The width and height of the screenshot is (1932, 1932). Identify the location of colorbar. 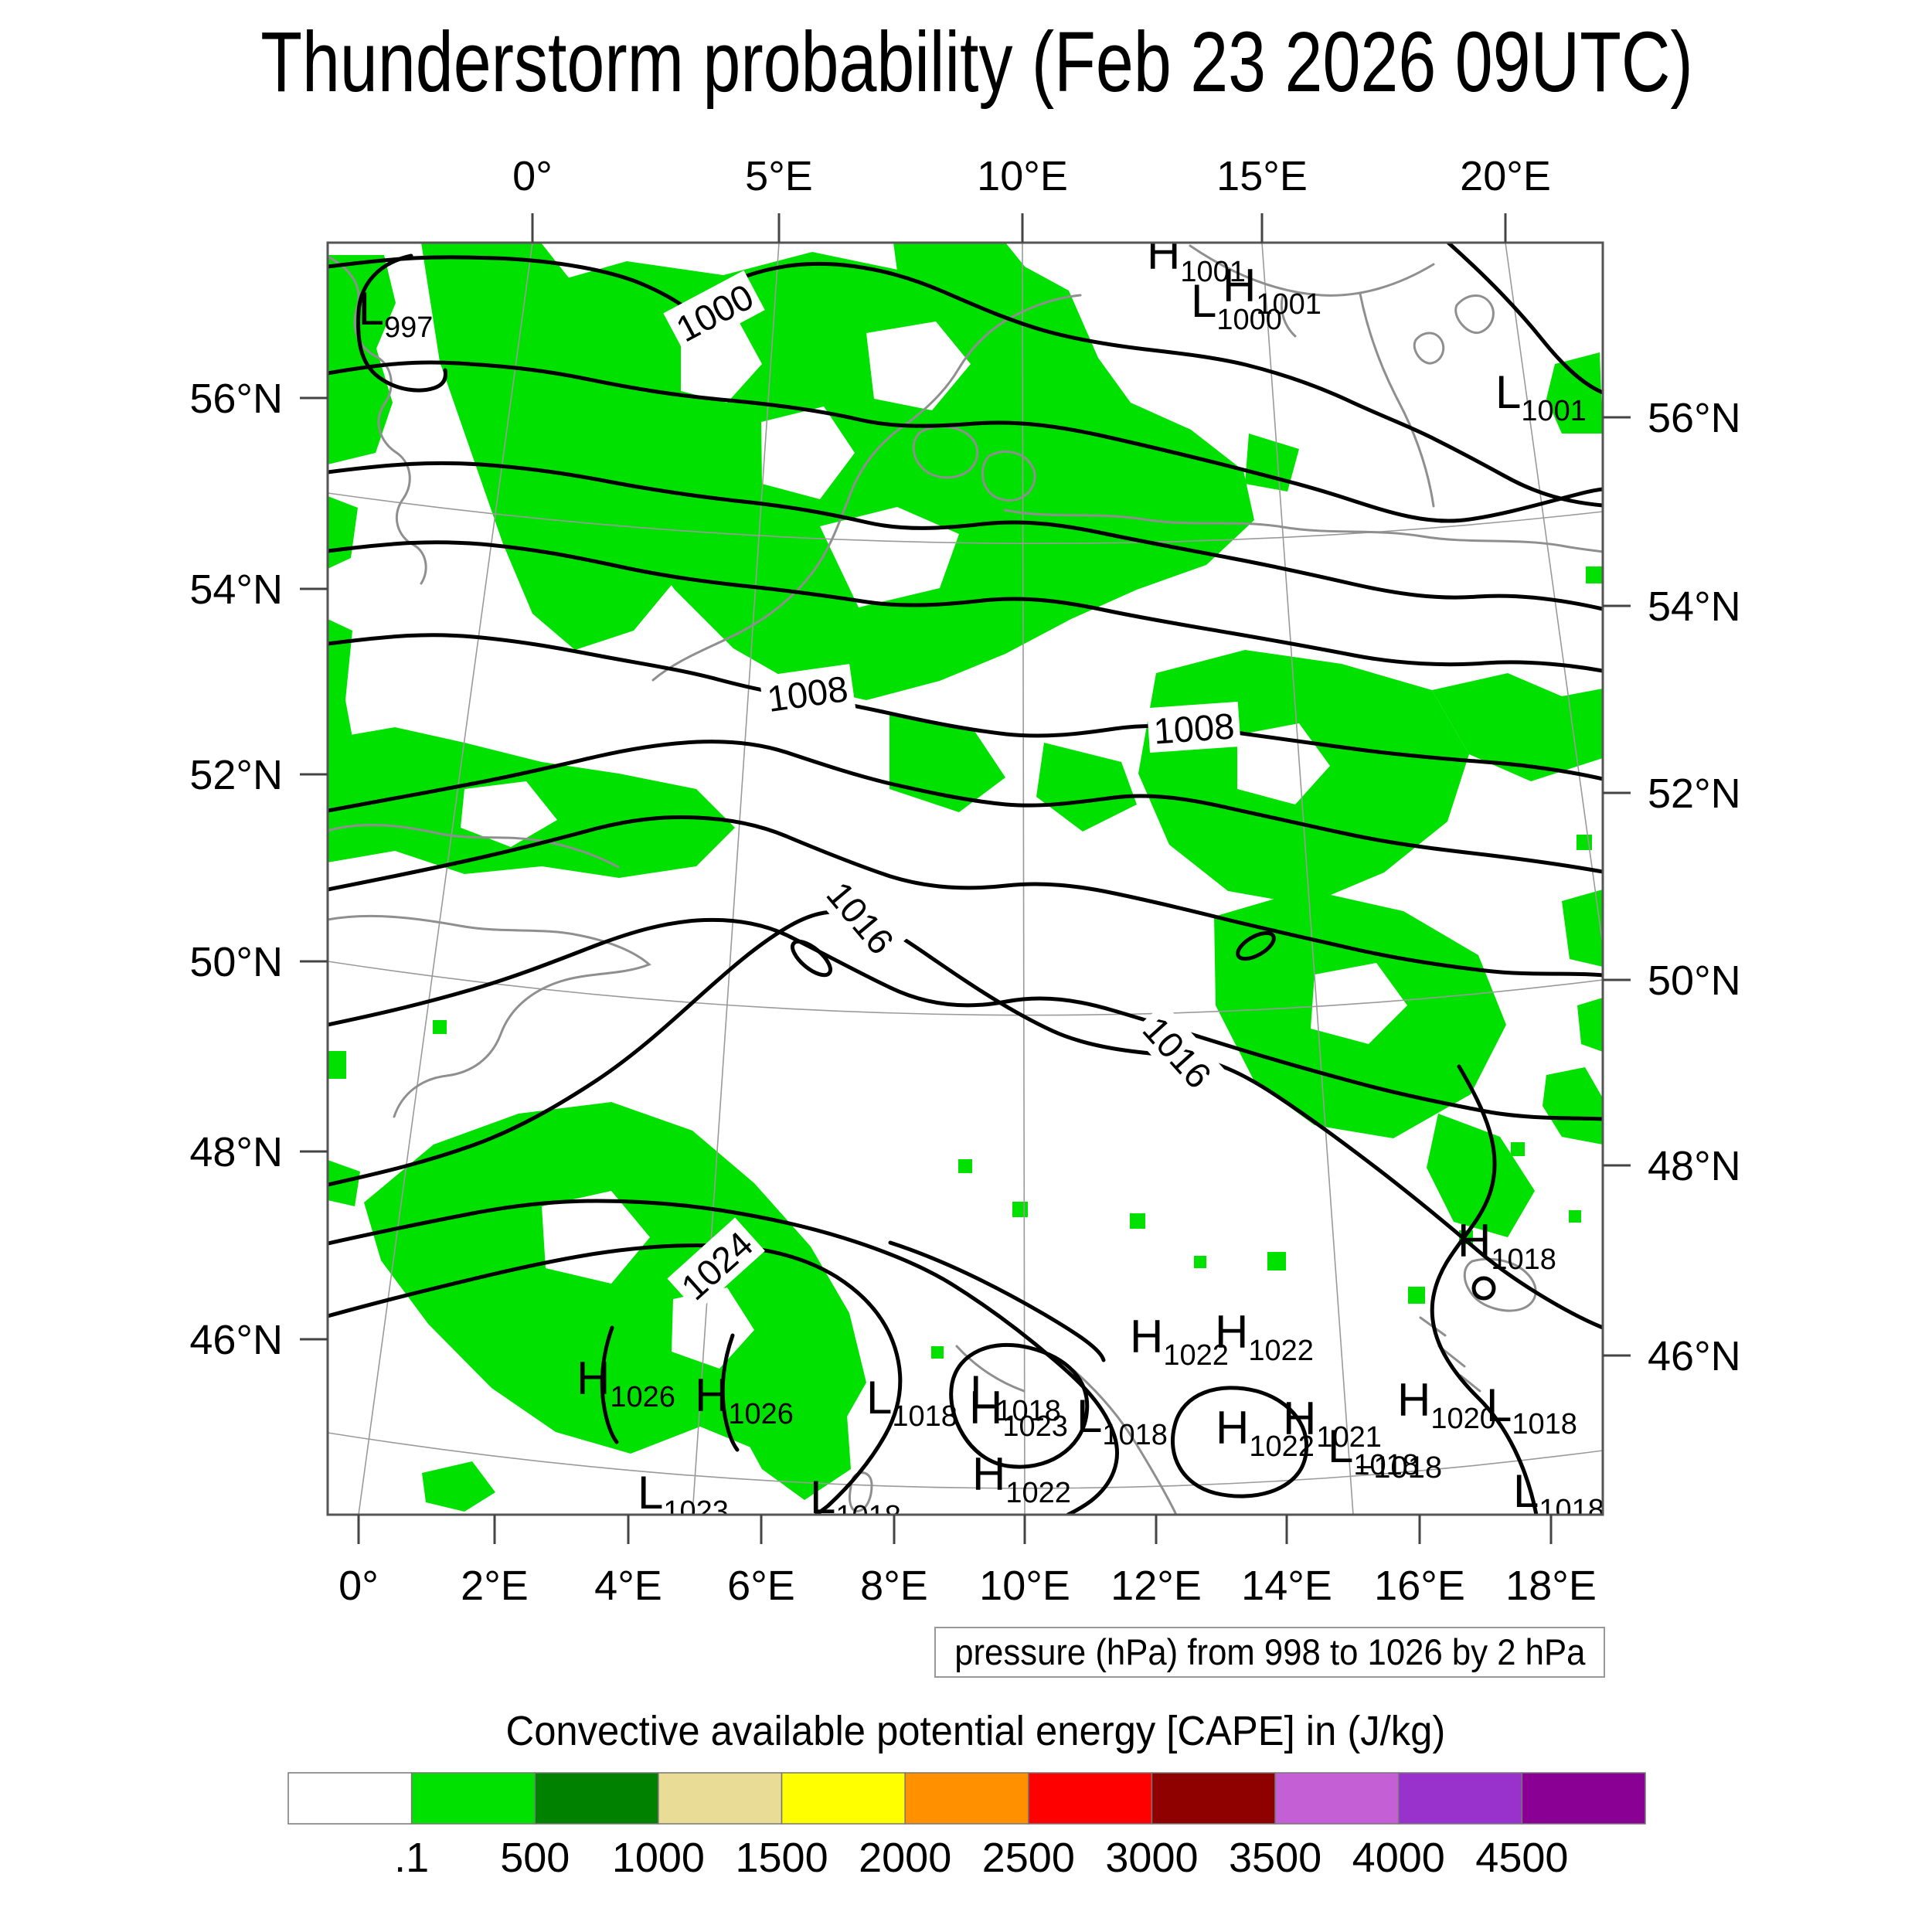
(967, 1799).